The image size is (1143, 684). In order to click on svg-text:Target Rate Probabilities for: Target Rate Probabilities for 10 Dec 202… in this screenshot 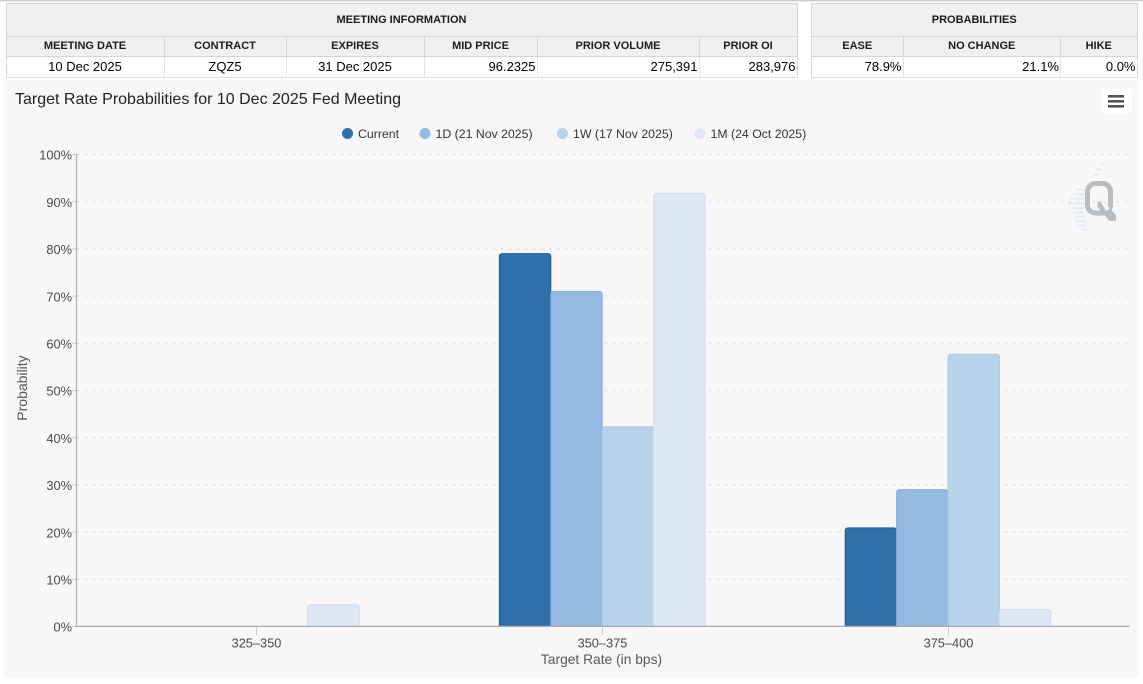, I will do `click(208, 99)`.